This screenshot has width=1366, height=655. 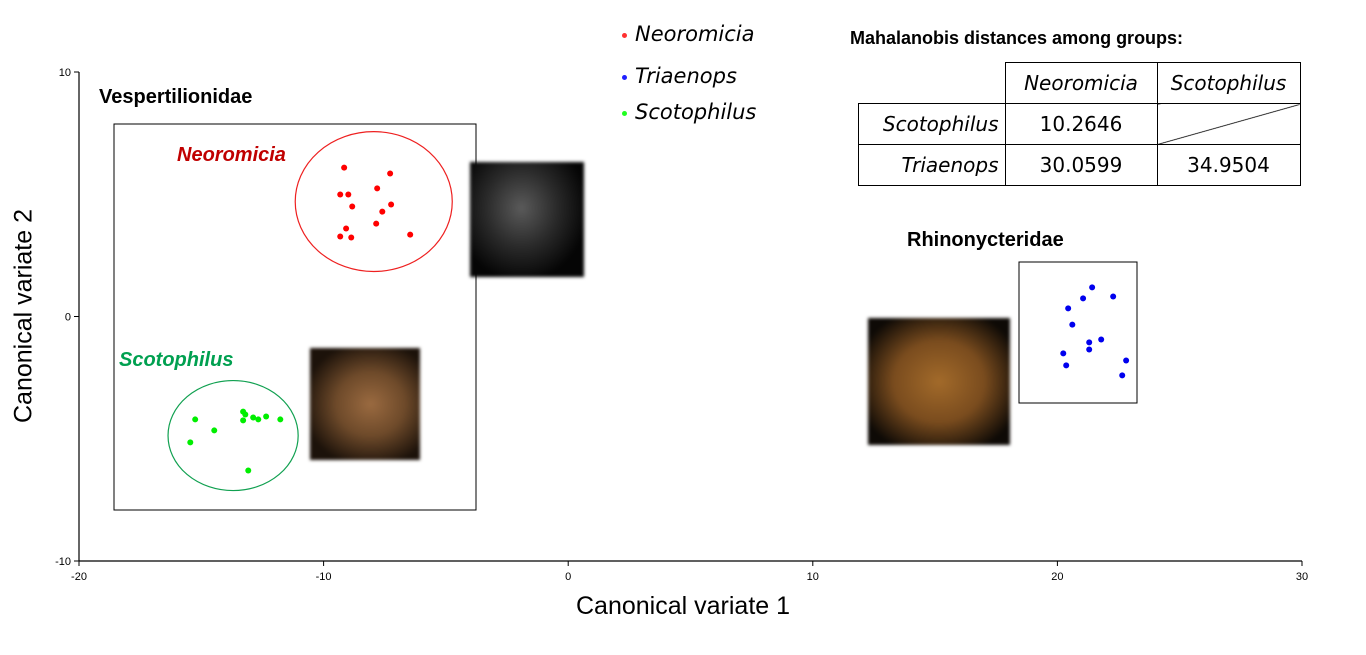 What do you see at coordinates (686, 76) in the screenshot?
I see `legend-label: Triaenops` at bounding box center [686, 76].